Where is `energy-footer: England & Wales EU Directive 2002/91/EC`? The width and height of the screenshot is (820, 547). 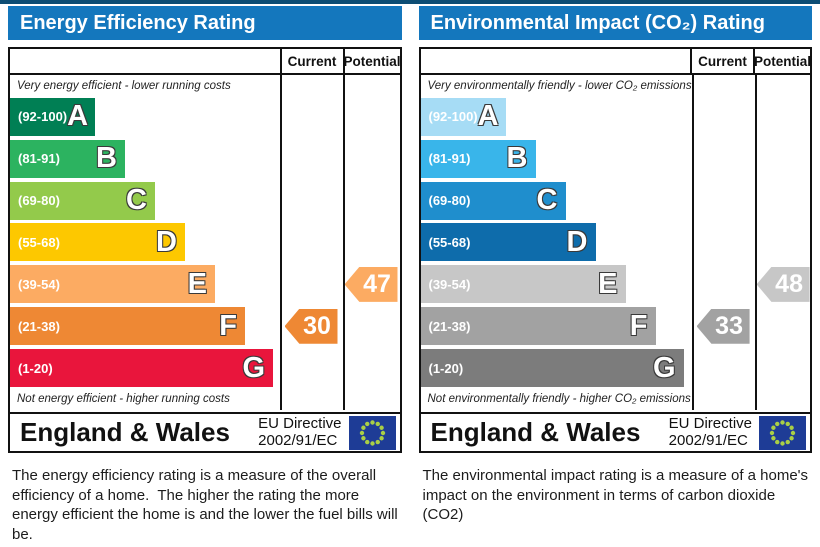
energy-footer: England & Wales EU Directive 2002/91/EC is located at coordinates (205, 432).